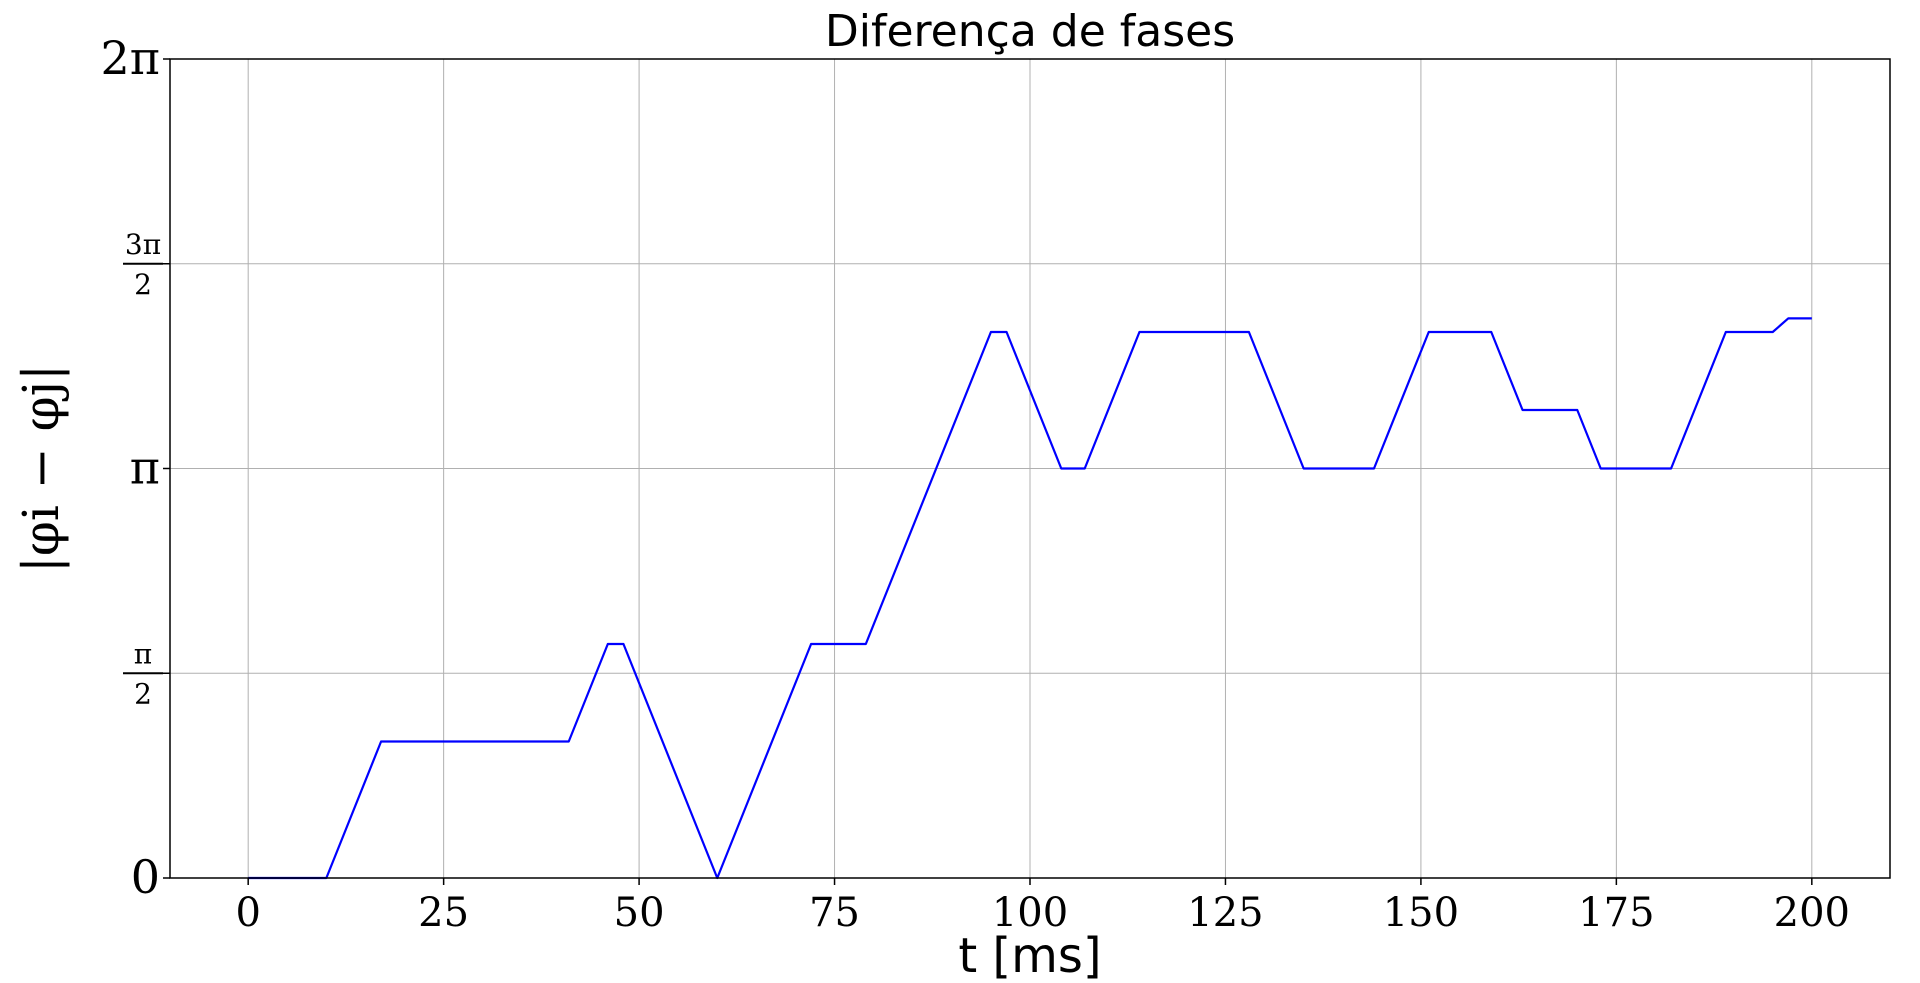  I want to click on y-tick-numerator: 3π, so click(143, 244).